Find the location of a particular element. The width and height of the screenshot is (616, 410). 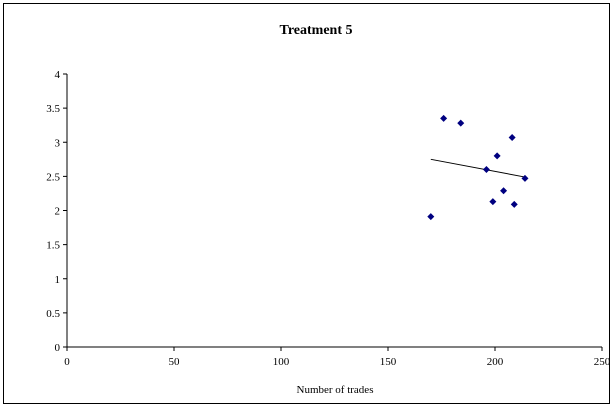

x-tick-label: 0 is located at coordinates (67, 362).